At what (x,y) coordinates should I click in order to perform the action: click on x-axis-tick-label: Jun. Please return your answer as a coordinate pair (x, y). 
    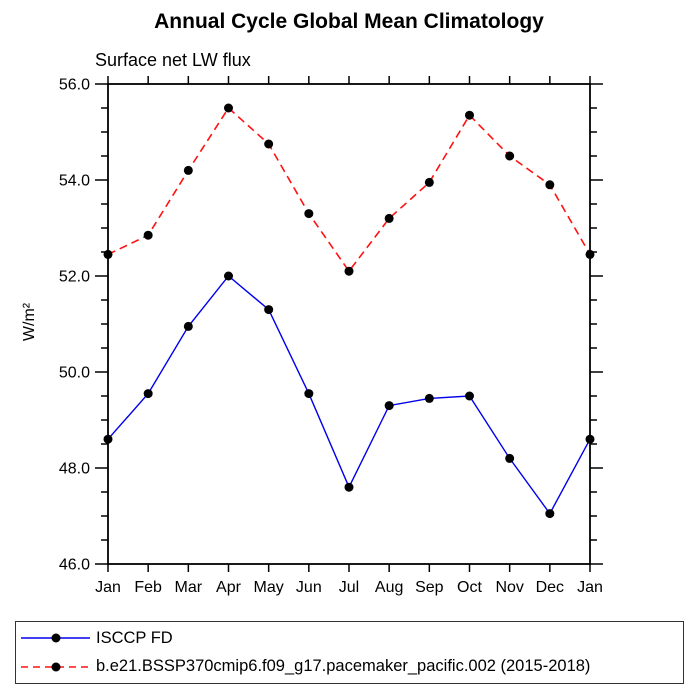
    Looking at the image, I should click on (309, 587).